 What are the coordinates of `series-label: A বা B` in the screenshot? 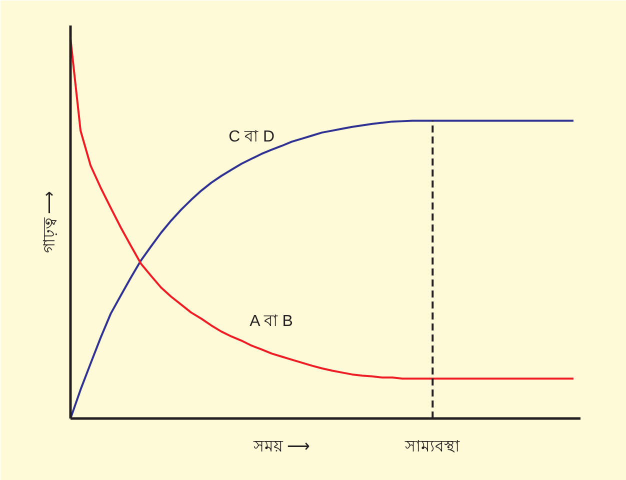 It's located at (271, 321).